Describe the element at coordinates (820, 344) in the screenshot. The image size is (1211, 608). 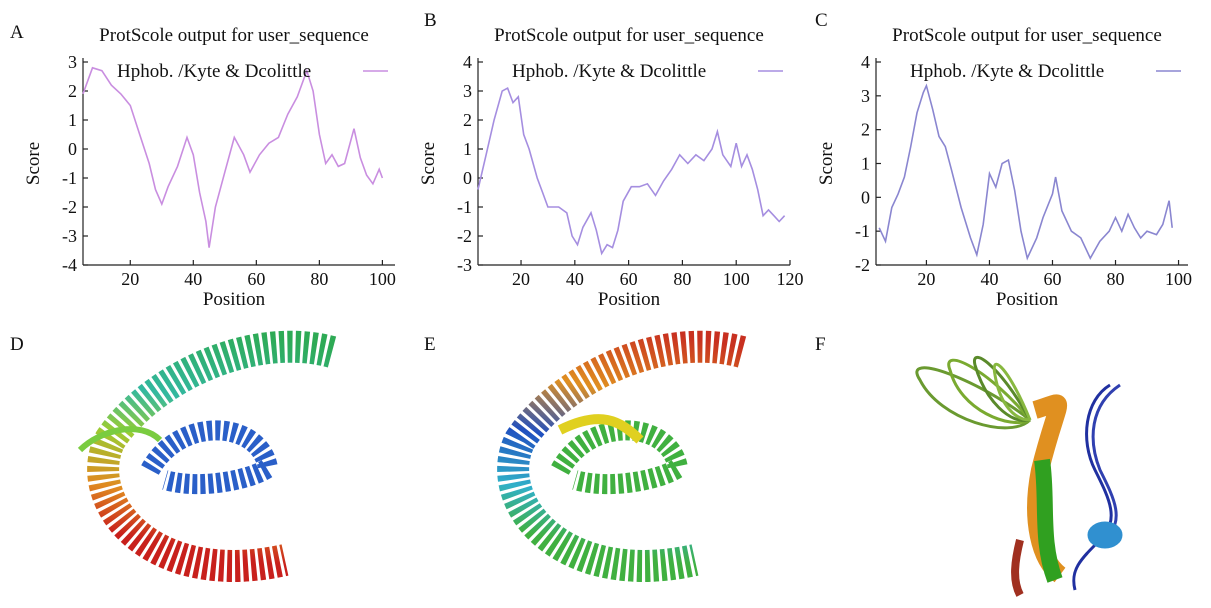
I see `panel-label: F` at that location.